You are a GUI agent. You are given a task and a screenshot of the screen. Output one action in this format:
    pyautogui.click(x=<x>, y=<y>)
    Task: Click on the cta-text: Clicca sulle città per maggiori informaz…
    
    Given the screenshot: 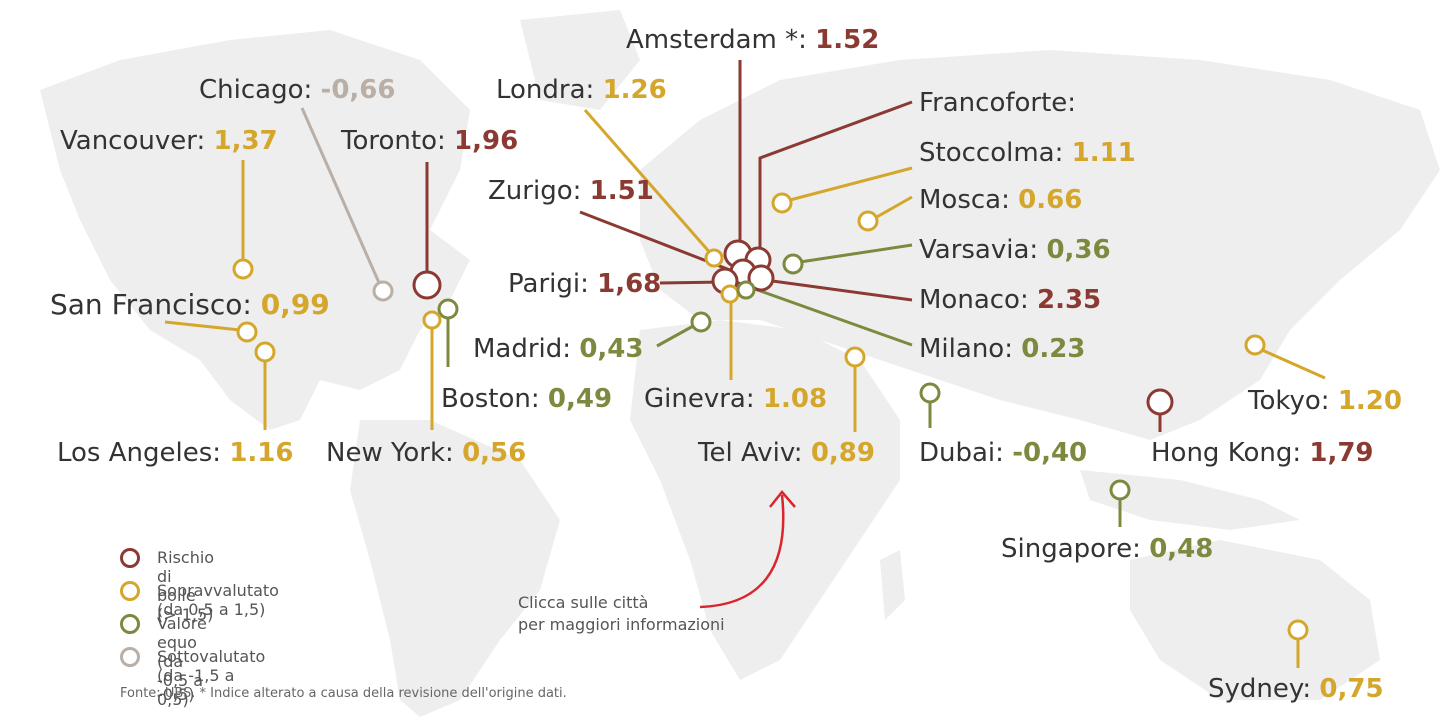 What is the action you would take?
    pyautogui.click(x=621, y=613)
    